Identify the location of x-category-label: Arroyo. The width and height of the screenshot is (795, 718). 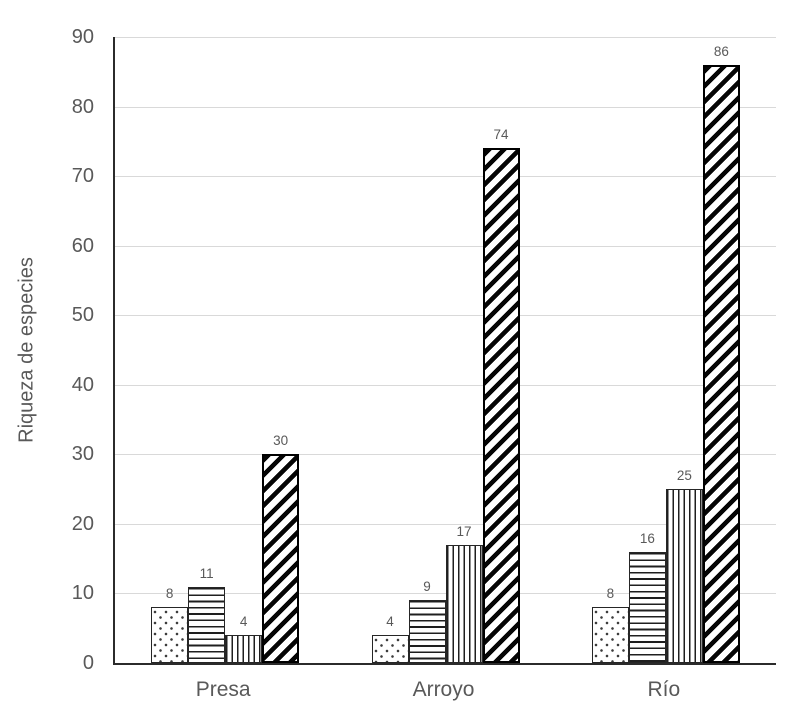
(443, 689).